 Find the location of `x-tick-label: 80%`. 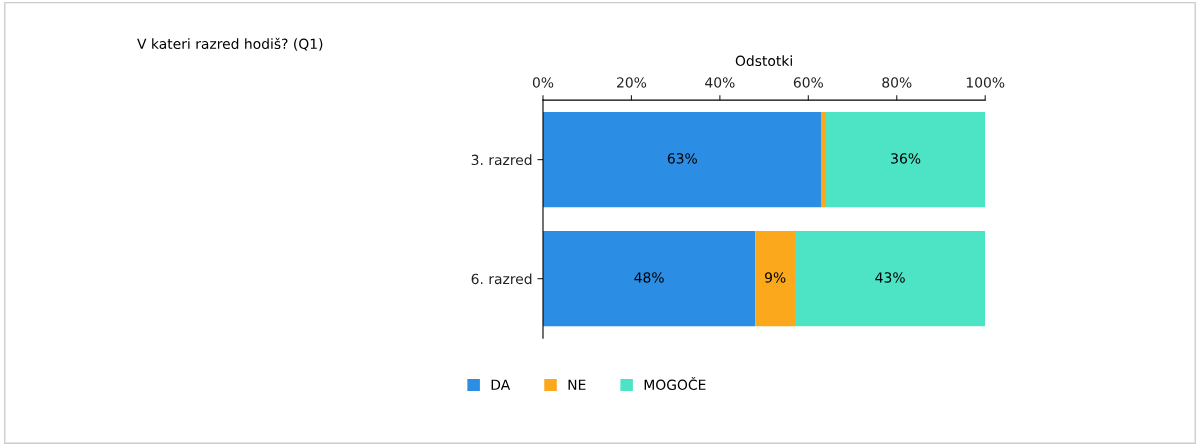

x-tick-label: 80% is located at coordinates (897, 82).